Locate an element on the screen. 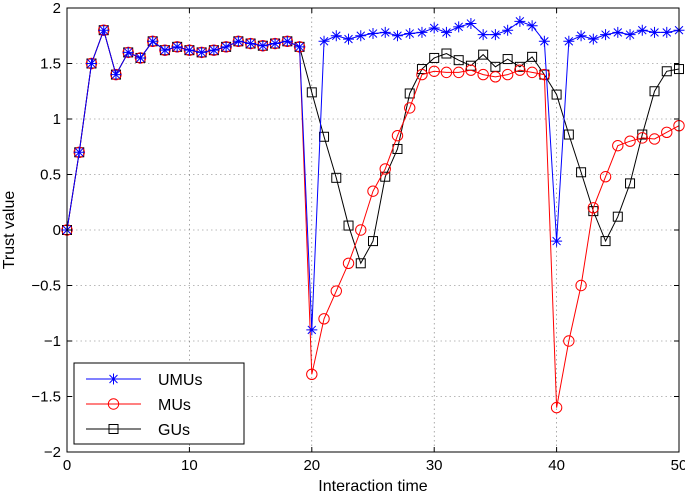 The width and height of the screenshot is (685, 498). y-tick-label: 1 is located at coordinates (57, 119).